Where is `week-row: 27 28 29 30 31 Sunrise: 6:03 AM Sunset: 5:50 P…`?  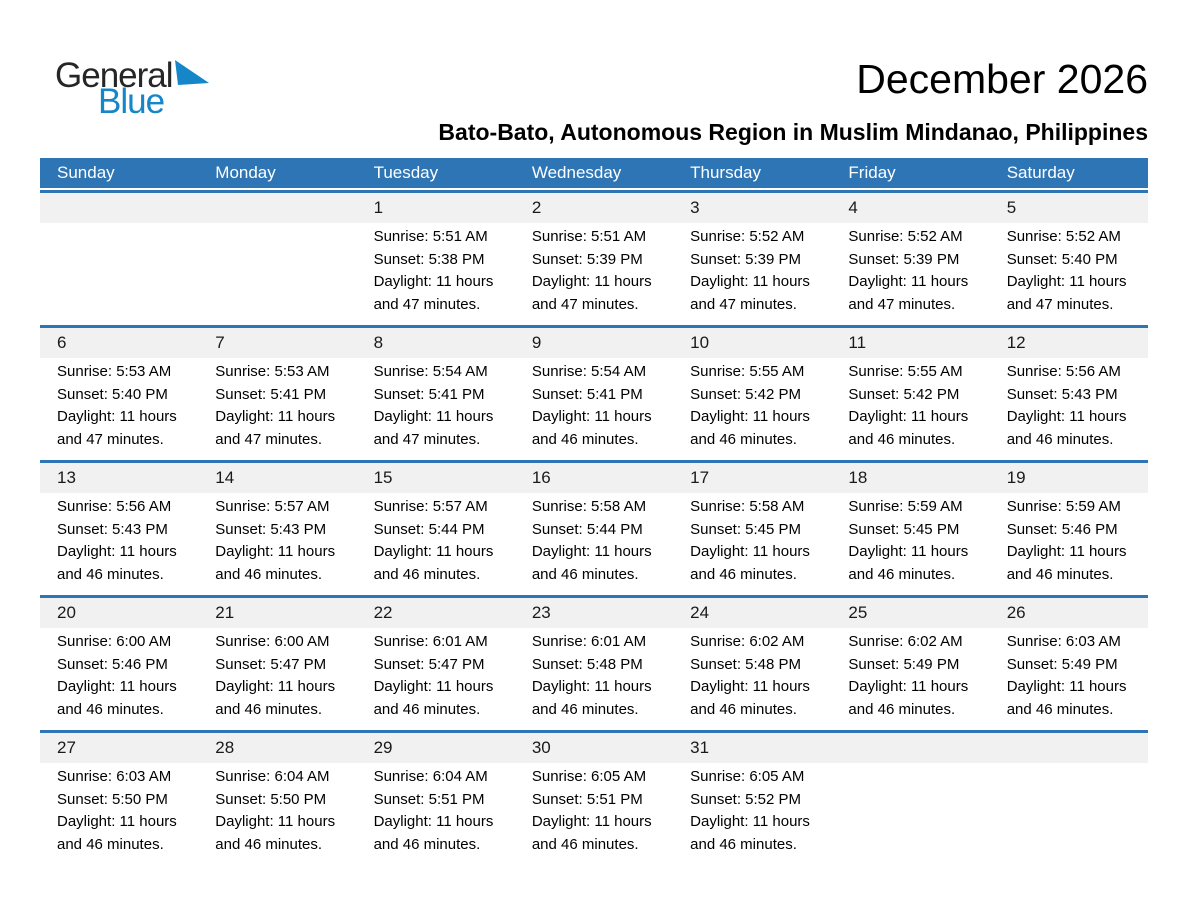
week-row: 27 28 29 30 31 Sunrise: 6:03 AM Sunset: 5:50 P… is located at coordinates (594, 797).